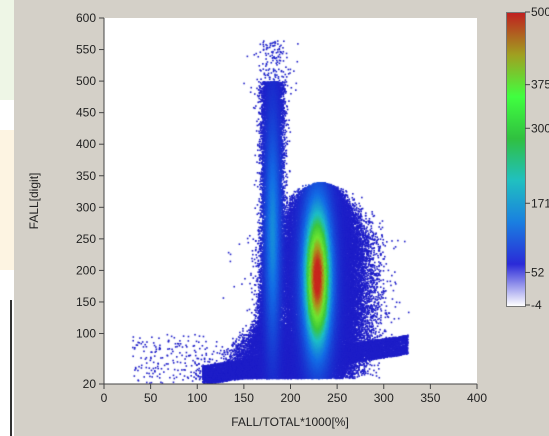 The height and width of the screenshot is (436, 549). What do you see at coordinates (337, 398) in the screenshot?
I see `x-tick-label: 250` at bounding box center [337, 398].